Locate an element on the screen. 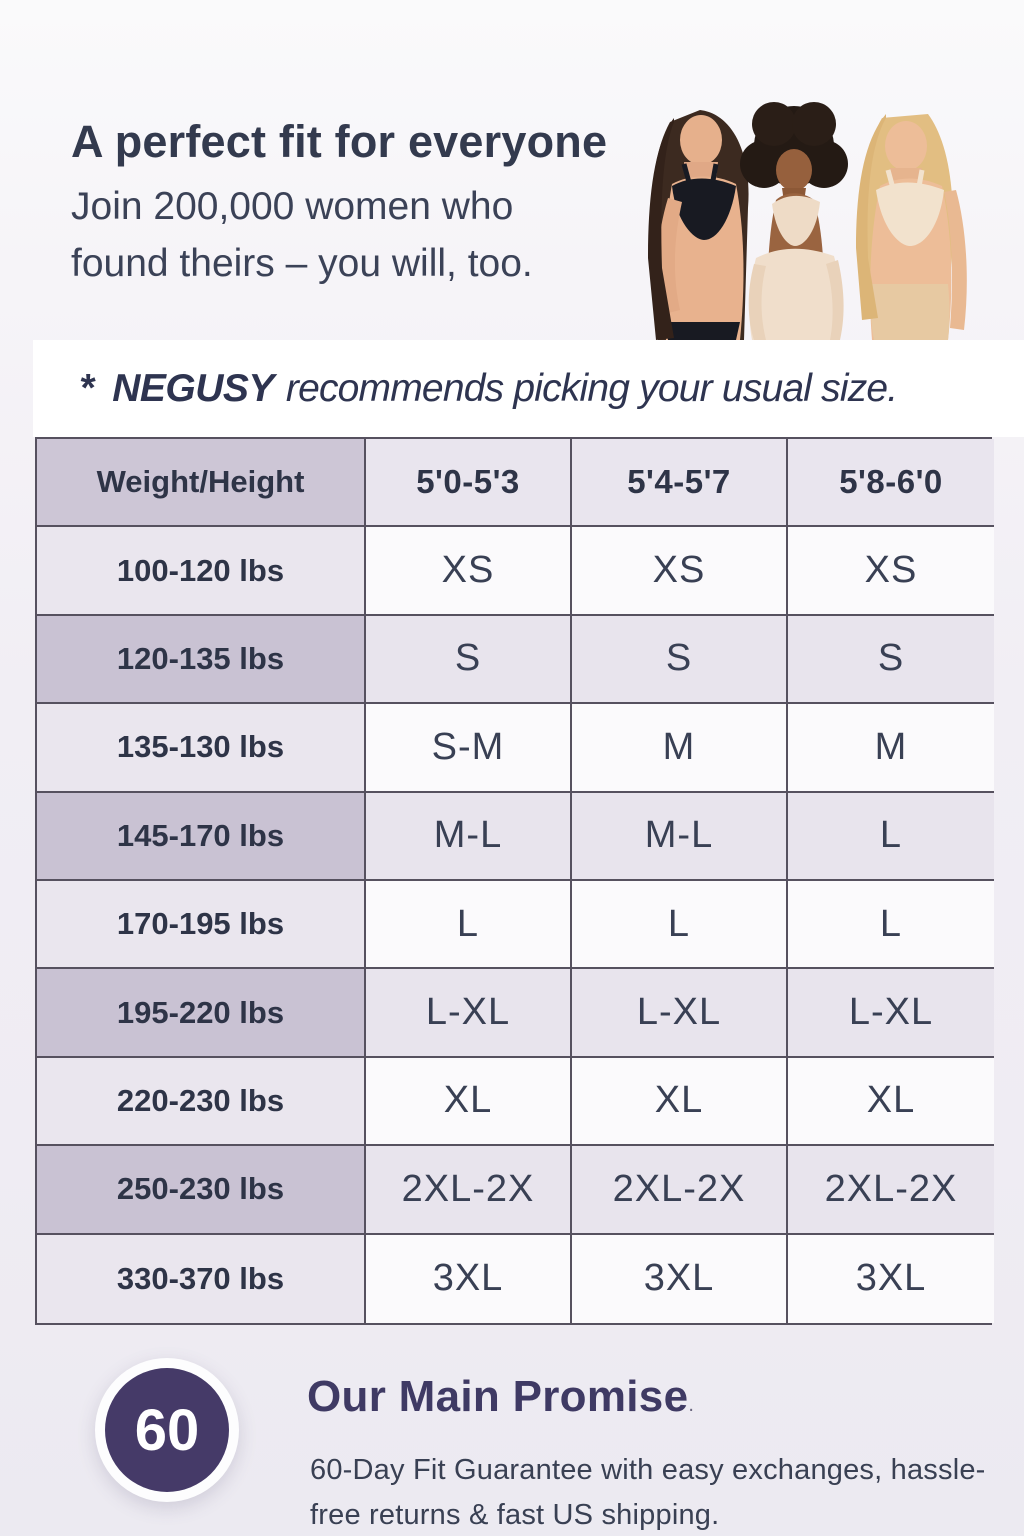 Image resolution: width=1024 pixels, height=1536 pixels. weight-label-cell: 220-230 lbs is located at coordinates (201, 1102).